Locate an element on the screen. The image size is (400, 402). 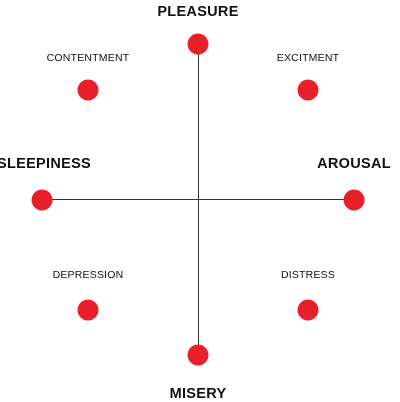
contentment-dot is located at coordinates (88, 90).